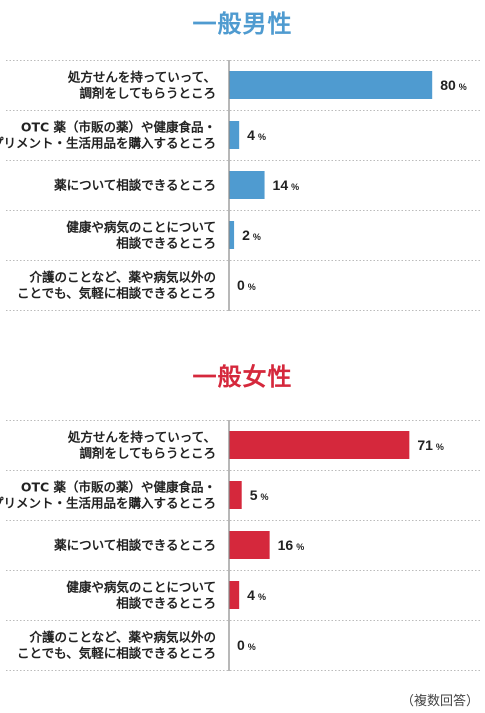  What do you see at coordinates (108, 135) in the screenshot?
I see `male-category-label: OTC 薬（市販の薬）や健康食品・サプリメント・生活用品を購入するところ` at bounding box center [108, 135].